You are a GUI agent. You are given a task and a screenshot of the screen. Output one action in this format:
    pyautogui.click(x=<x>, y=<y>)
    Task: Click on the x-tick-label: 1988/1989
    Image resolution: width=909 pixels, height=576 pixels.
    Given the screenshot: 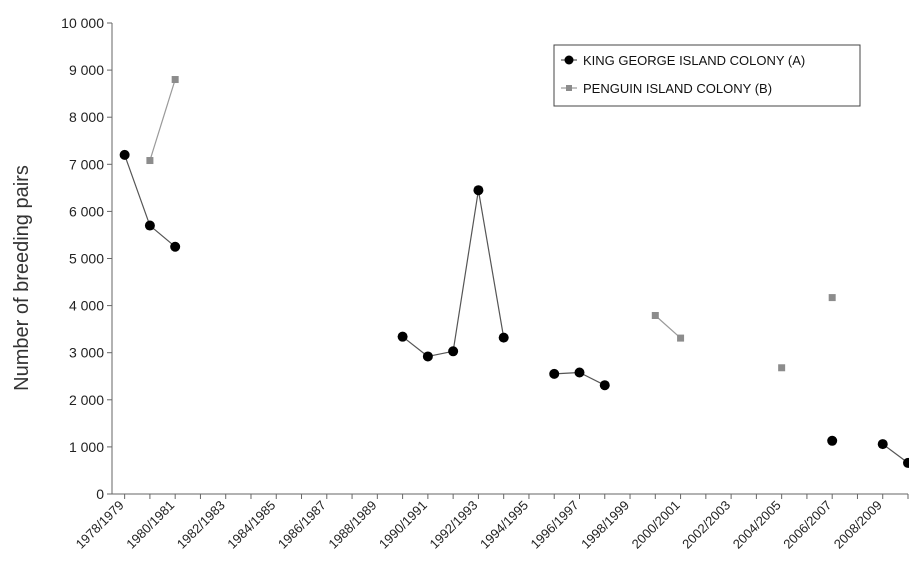 What is the action you would take?
    pyautogui.click(x=352, y=525)
    